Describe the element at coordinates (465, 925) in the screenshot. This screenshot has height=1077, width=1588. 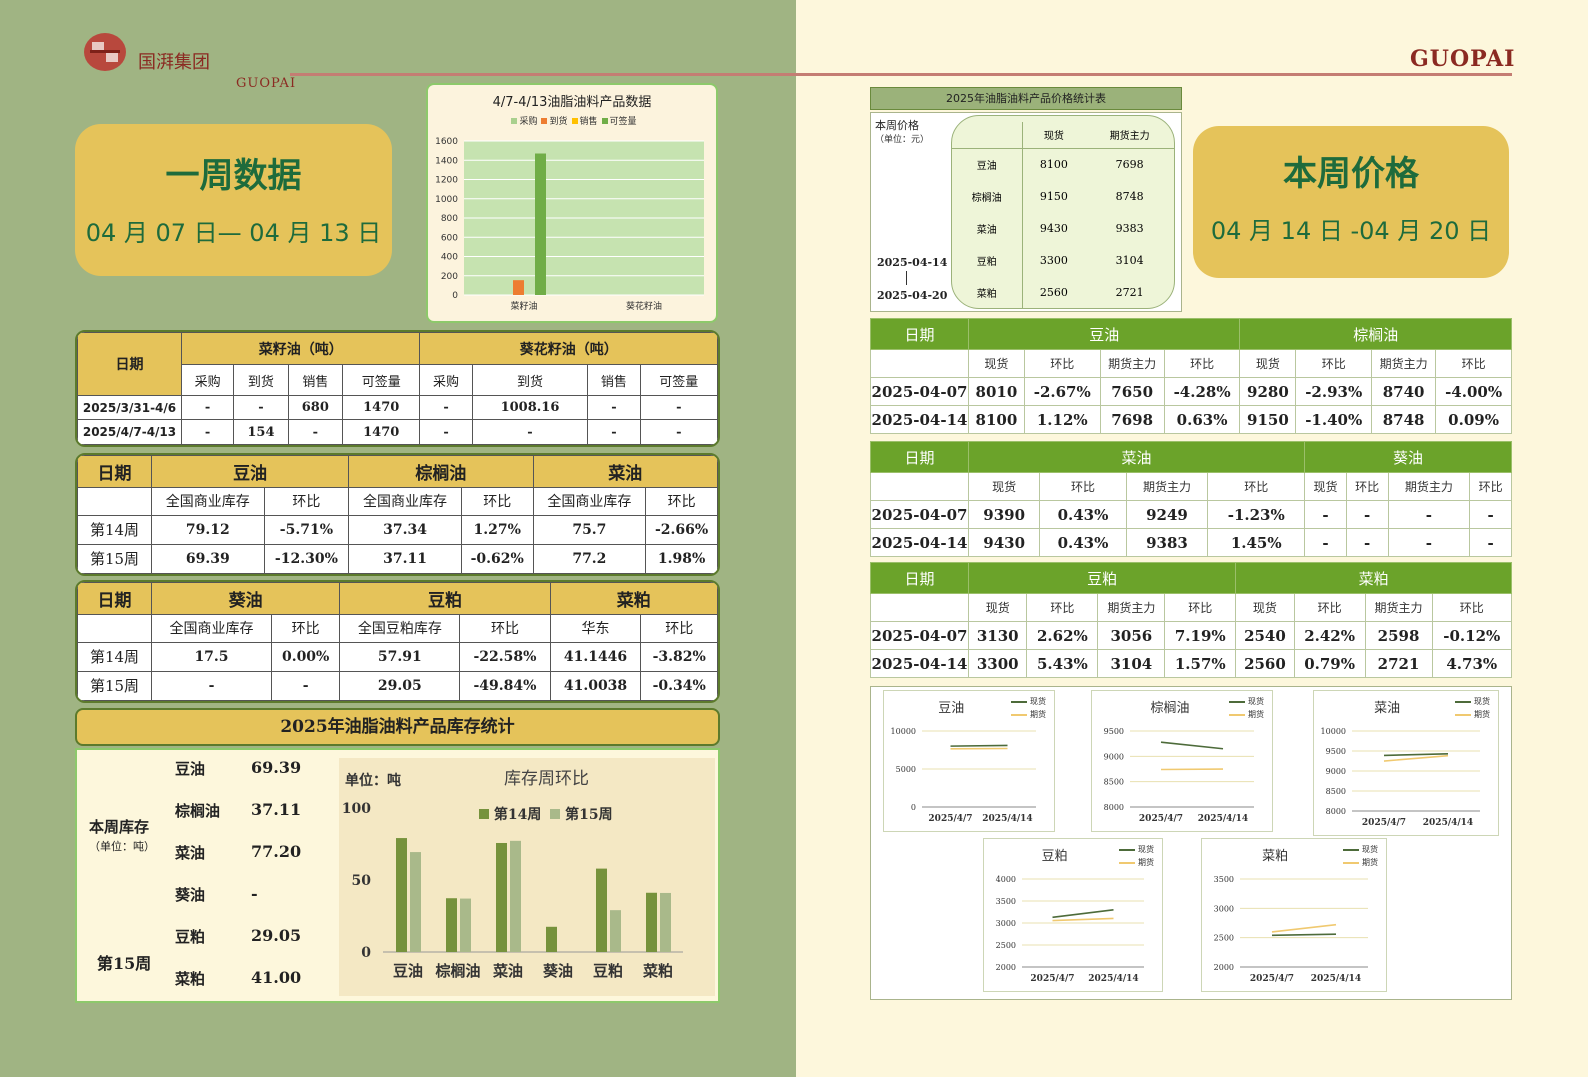
I see `bar-第15周` at that location.